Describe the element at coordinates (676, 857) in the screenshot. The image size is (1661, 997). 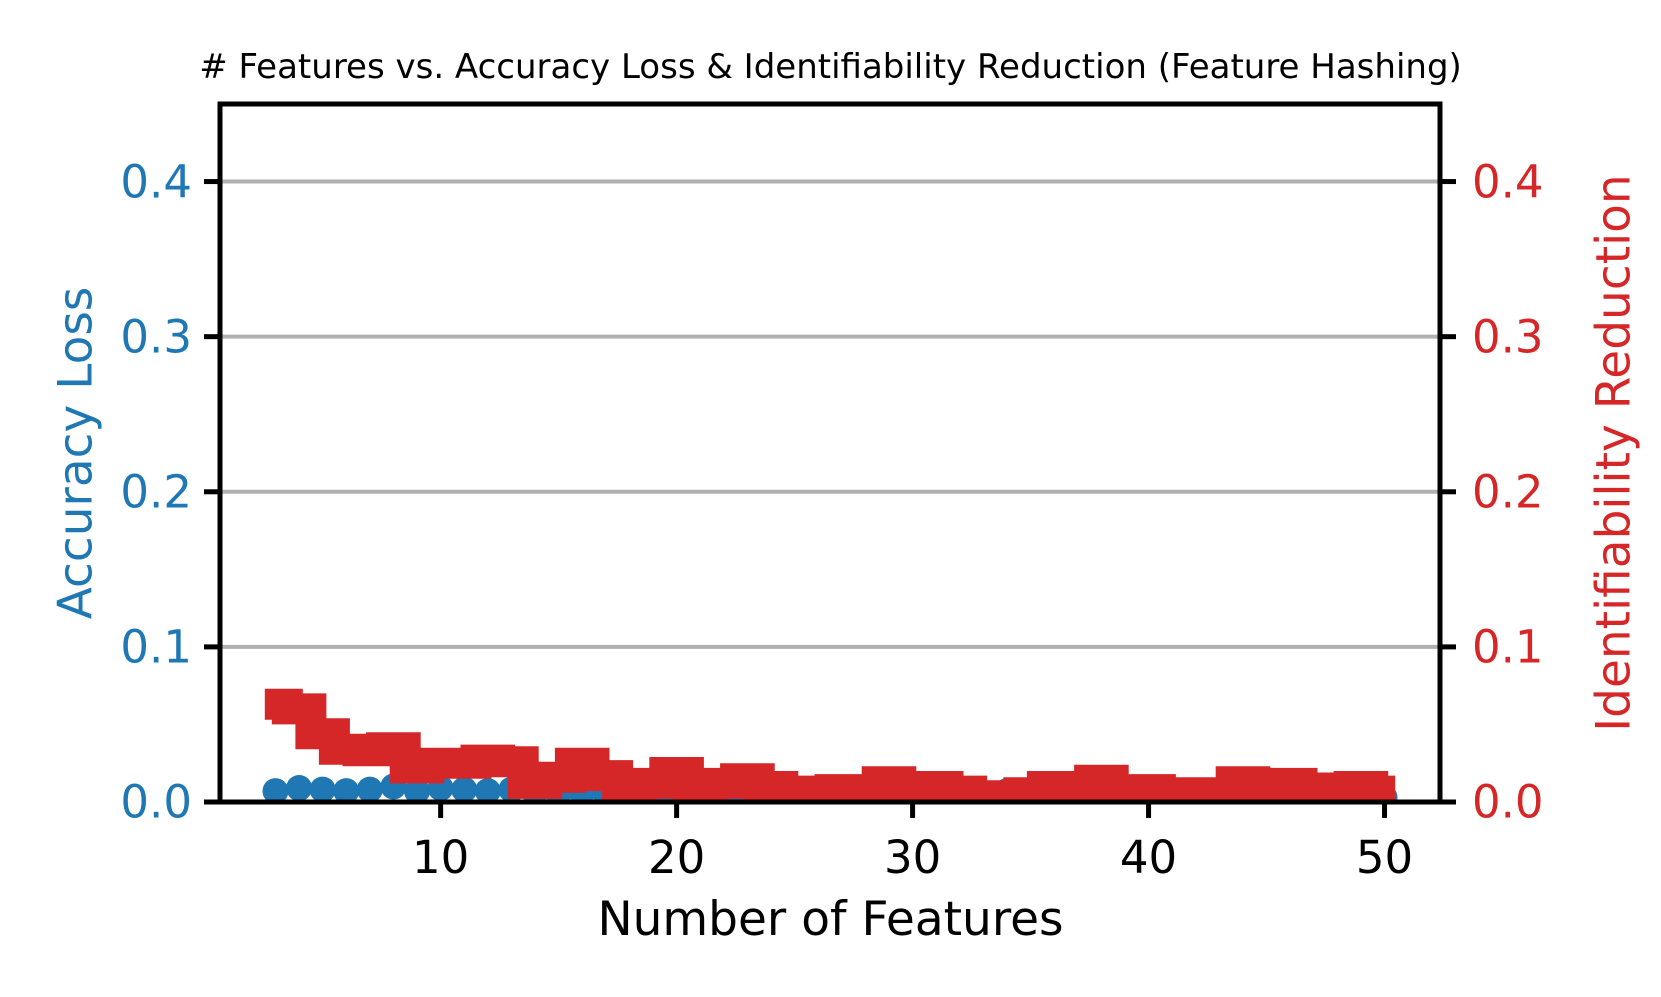
I see `x-tick-label: 20` at that location.